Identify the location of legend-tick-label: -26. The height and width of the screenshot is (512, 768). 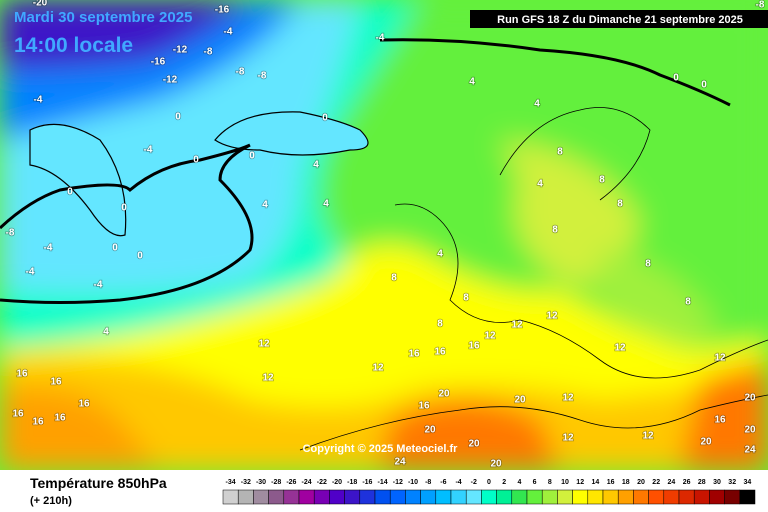
(291, 482).